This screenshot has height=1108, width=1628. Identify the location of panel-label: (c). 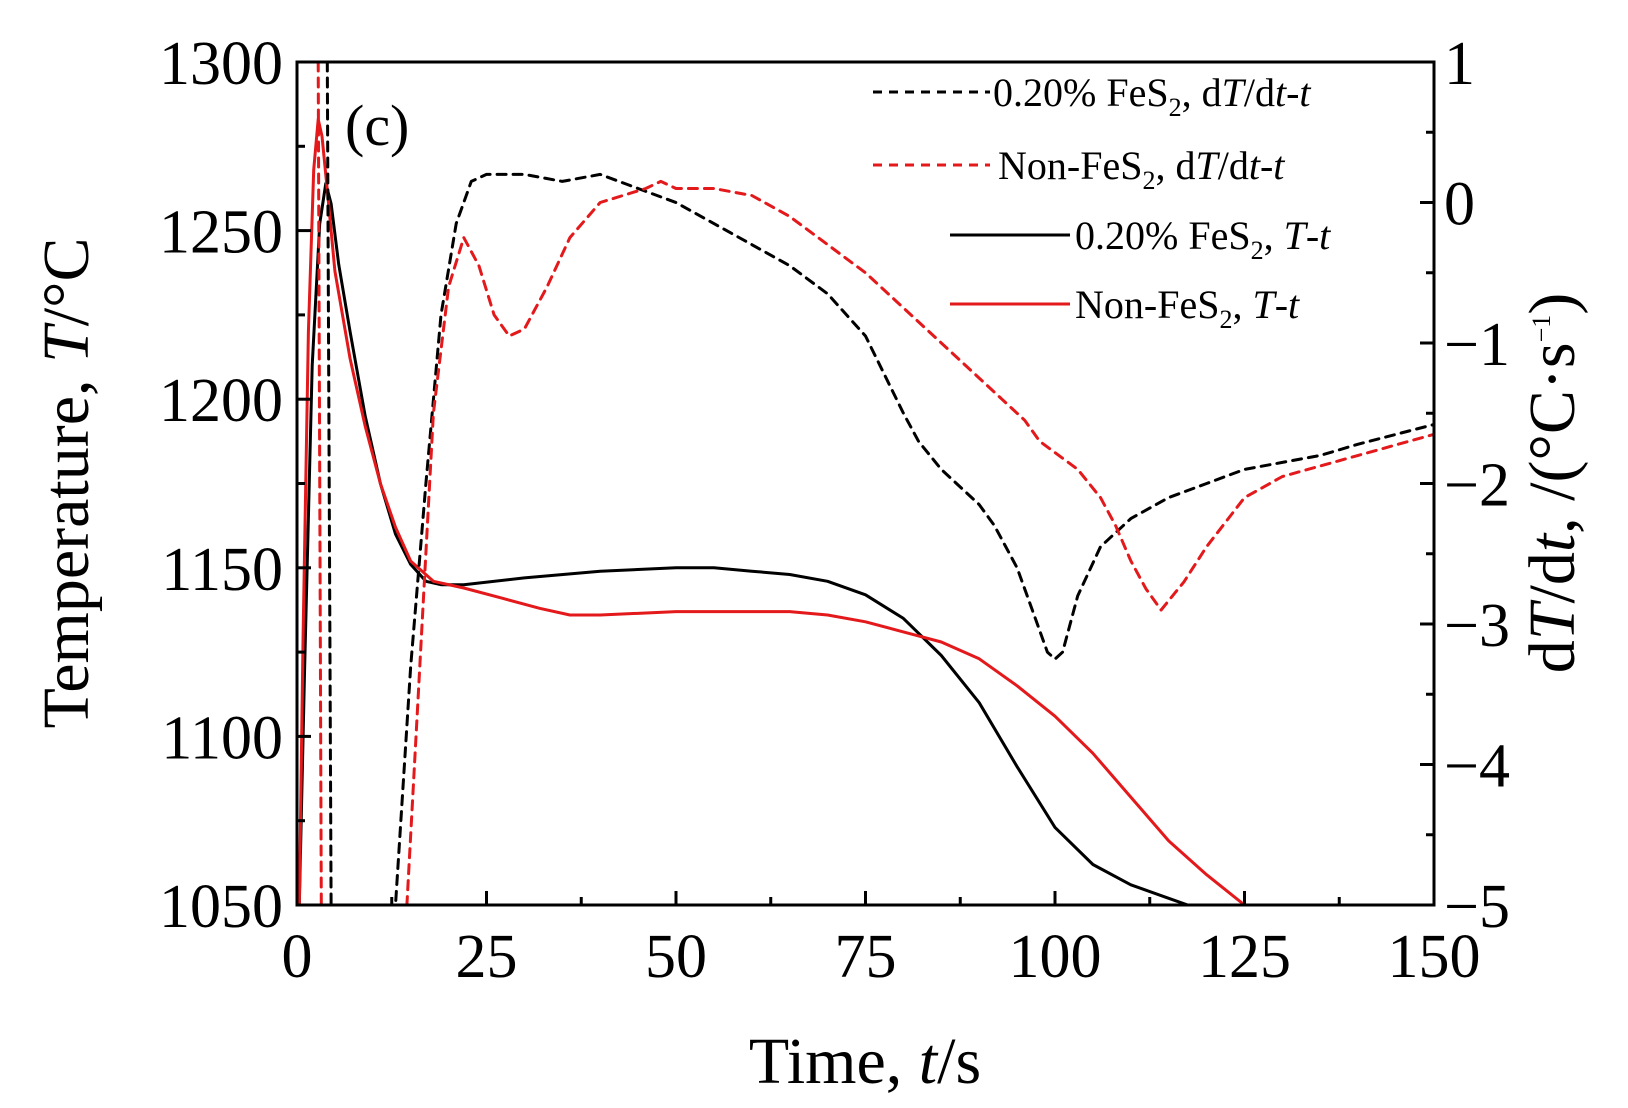
(377, 125).